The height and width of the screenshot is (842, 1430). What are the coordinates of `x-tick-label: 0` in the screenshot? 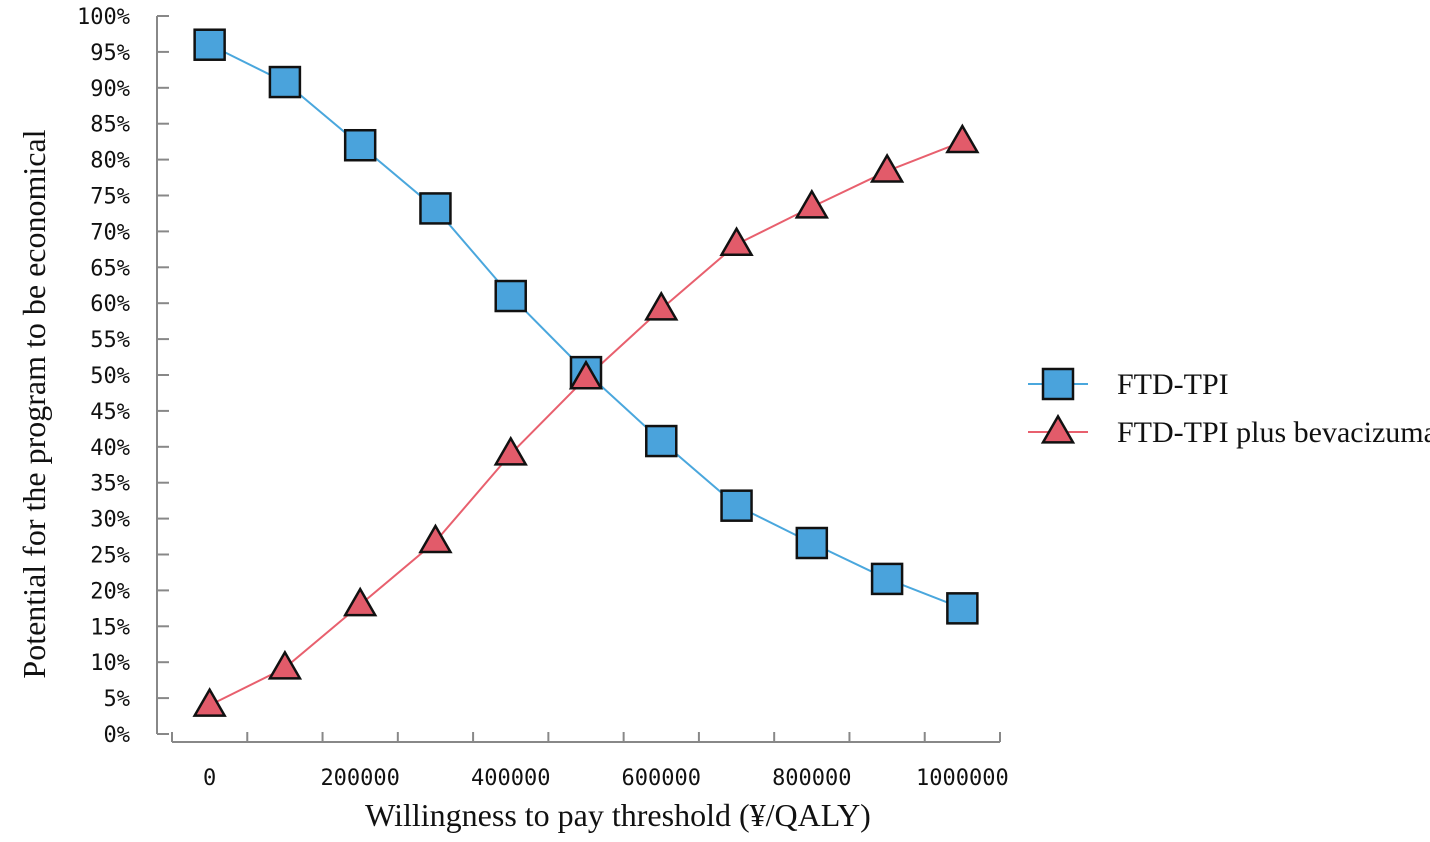 It's located at (209, 778).